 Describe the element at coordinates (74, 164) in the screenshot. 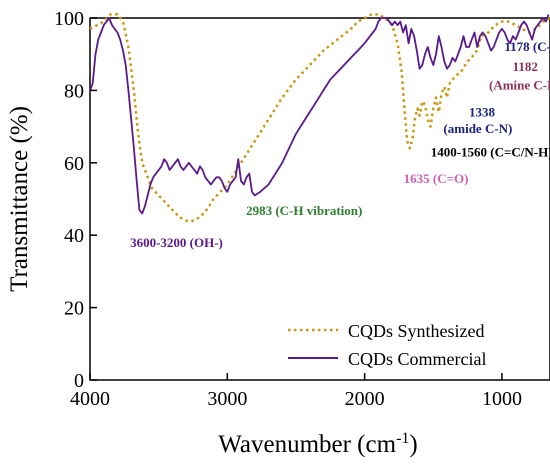

I see `y-tick-label: 60` at that location.